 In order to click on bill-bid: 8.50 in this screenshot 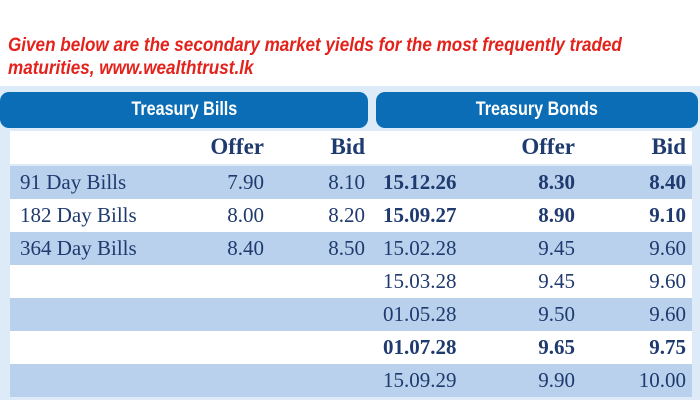, I will do `click(346, 248)`.